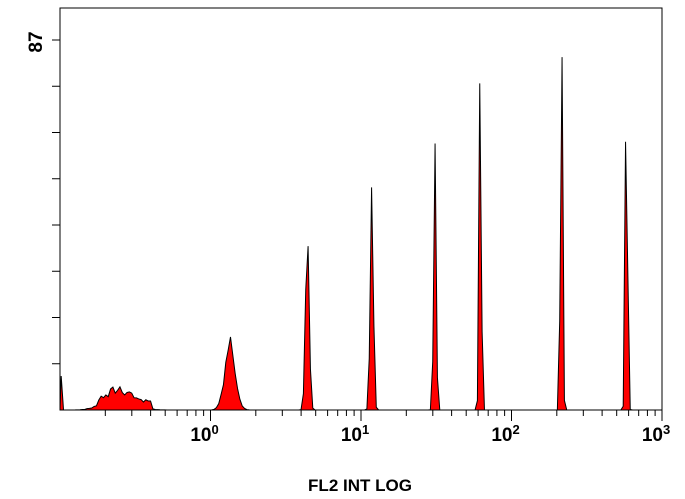 Image resolution: width=685 pixels, height=499 pixels. Describe the element at coordinates (204, 434) in the screenshot. I see `x-tick-label: 10⁰` at that location.